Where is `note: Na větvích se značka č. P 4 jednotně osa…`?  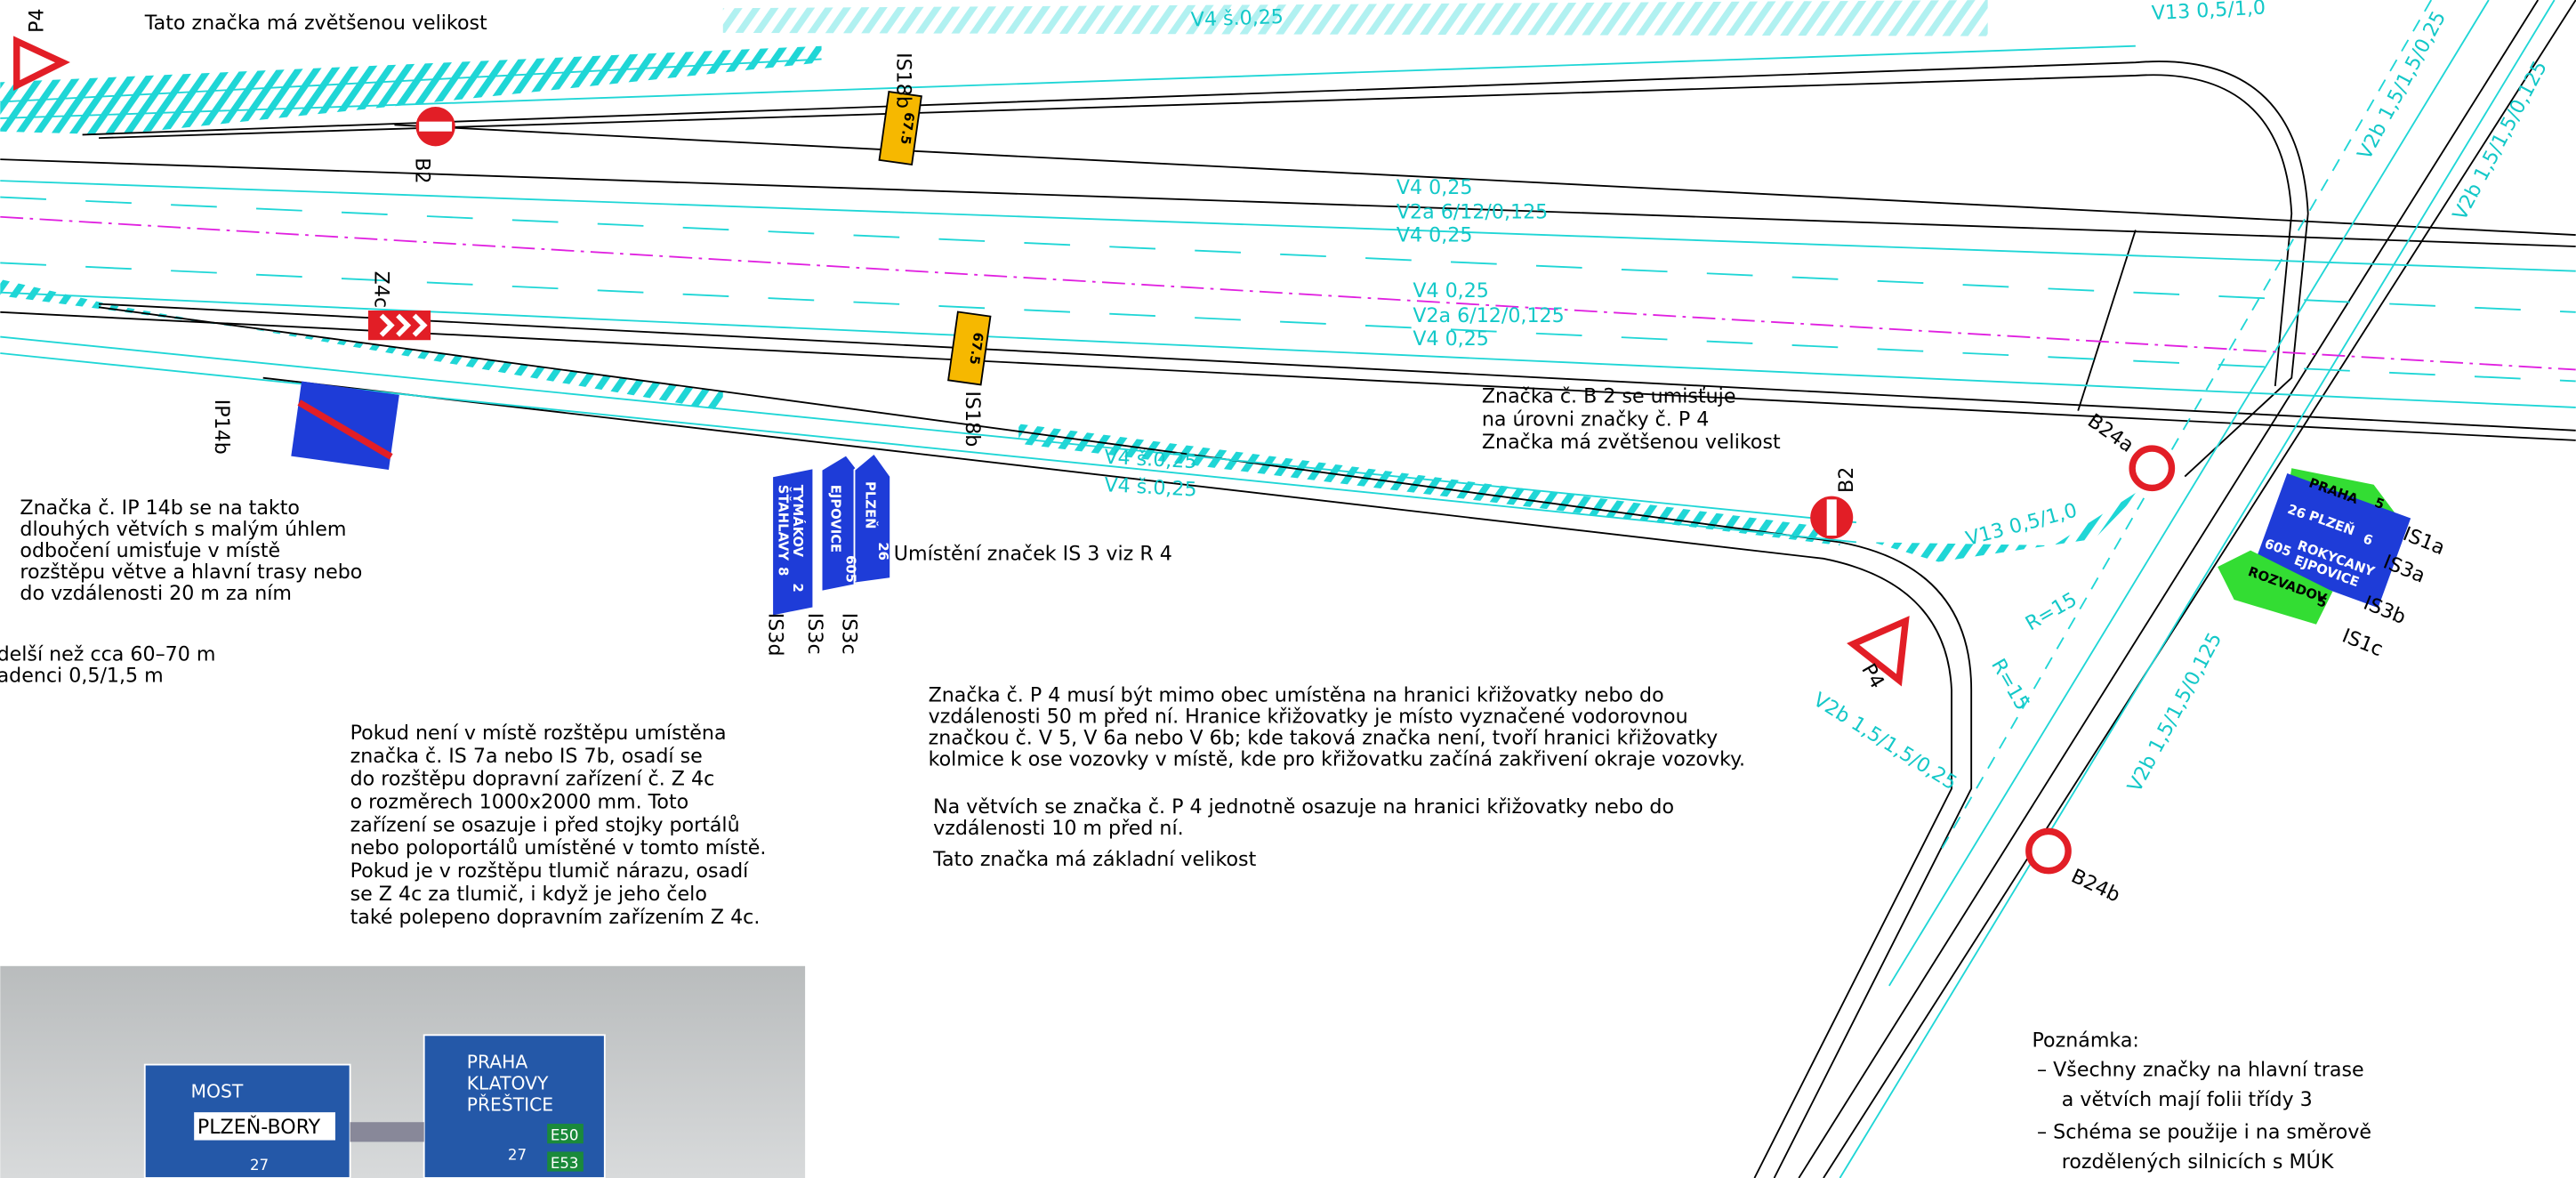 note: Na větvích se značka č. P 4 jednotně osa… is located at coordinates (1303, 807).